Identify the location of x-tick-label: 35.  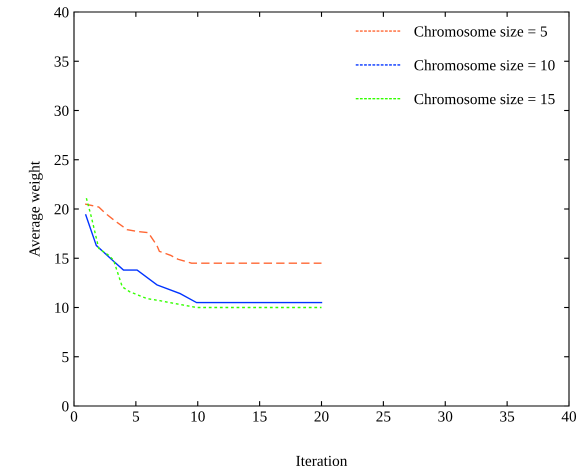
(507, 416).